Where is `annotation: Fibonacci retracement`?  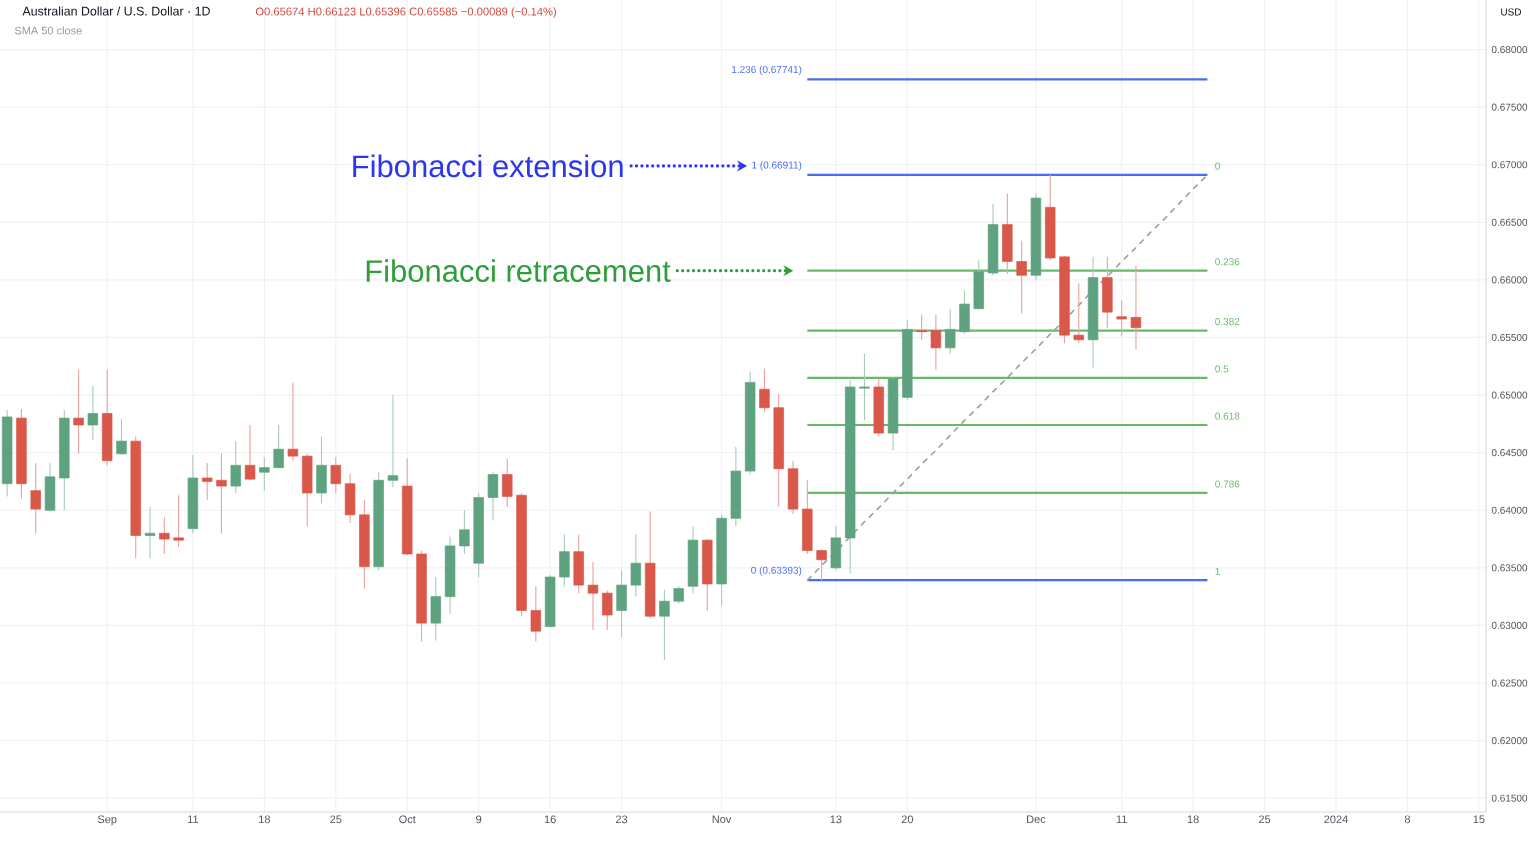 annotation: Fibonacci retracement is located at coordinates (518, 271).